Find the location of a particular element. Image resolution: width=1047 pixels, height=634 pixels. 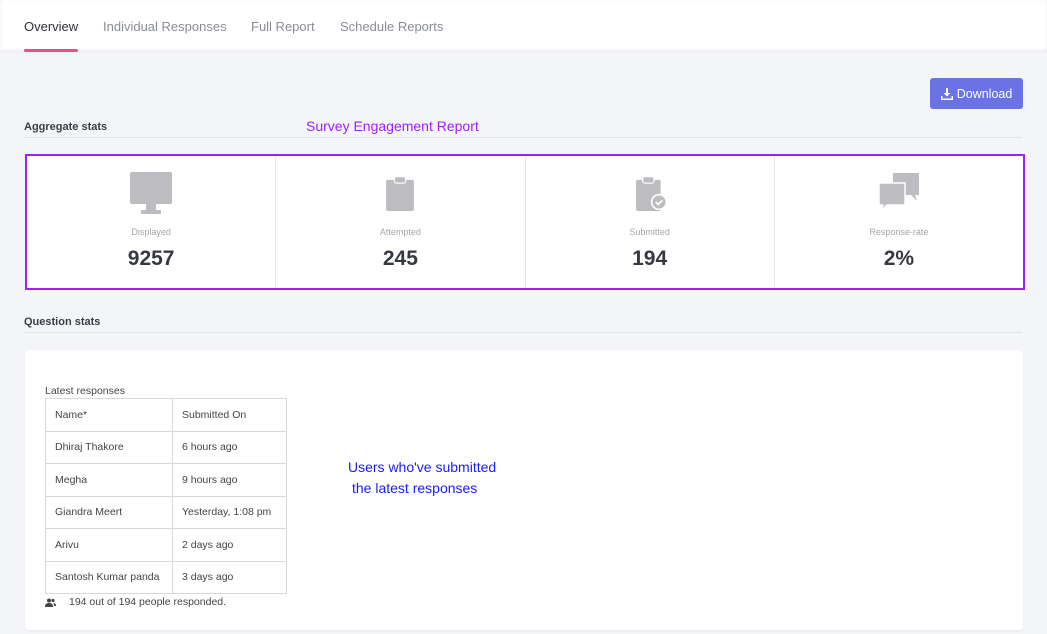

cell-submitted: 2 days ago is located at coordinates (229, 545).